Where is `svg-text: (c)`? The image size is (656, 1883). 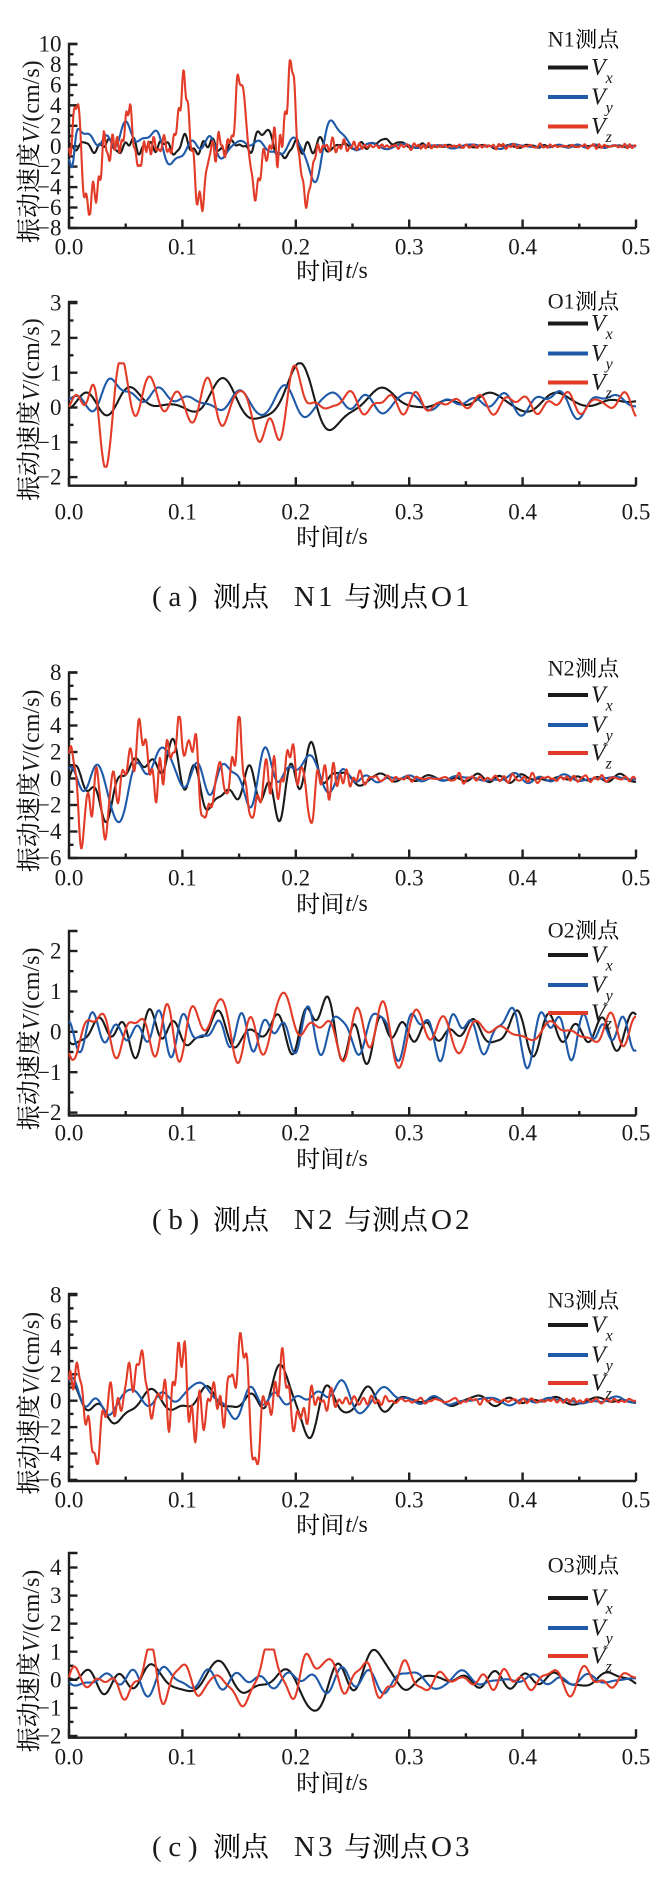
svg-text: (c) is located at coordinates (178, 1847).